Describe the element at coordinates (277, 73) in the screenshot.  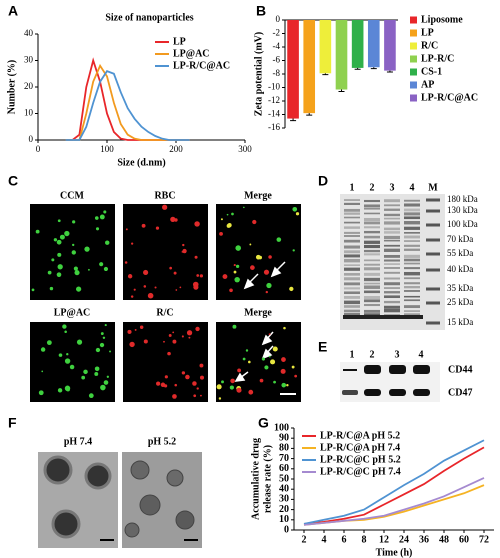
I see `y-tick-label: -8` at that location.